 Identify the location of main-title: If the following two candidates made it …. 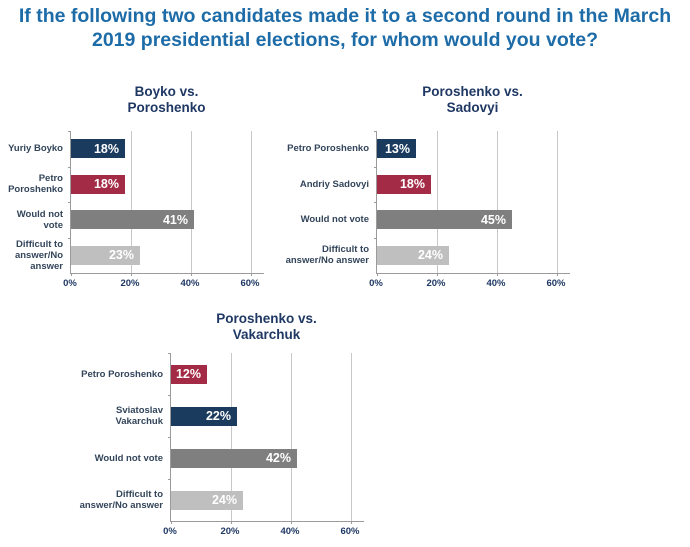
(345, 28).